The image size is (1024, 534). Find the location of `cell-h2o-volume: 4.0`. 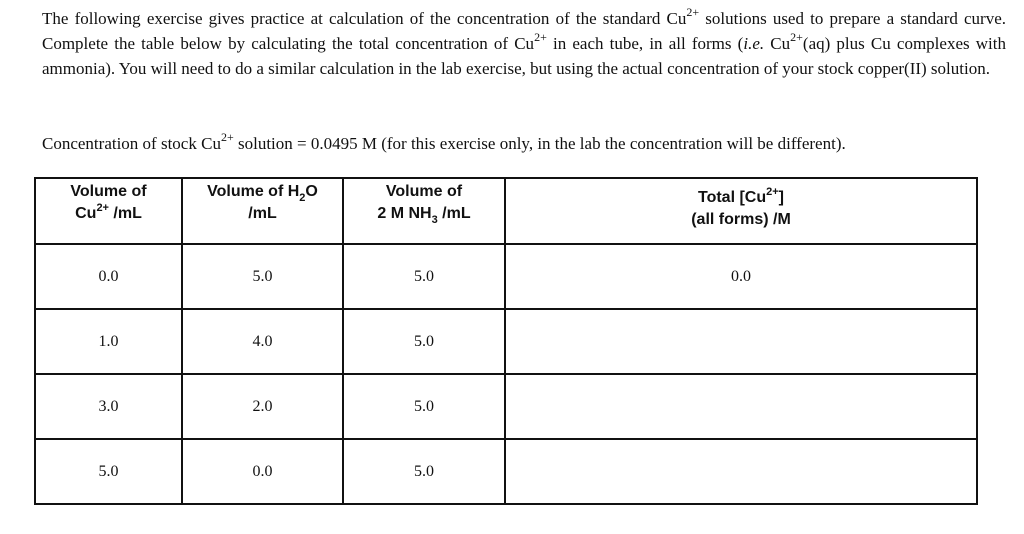

cell-h2o-volume: 4.0 is located at coordinates (262, 341).